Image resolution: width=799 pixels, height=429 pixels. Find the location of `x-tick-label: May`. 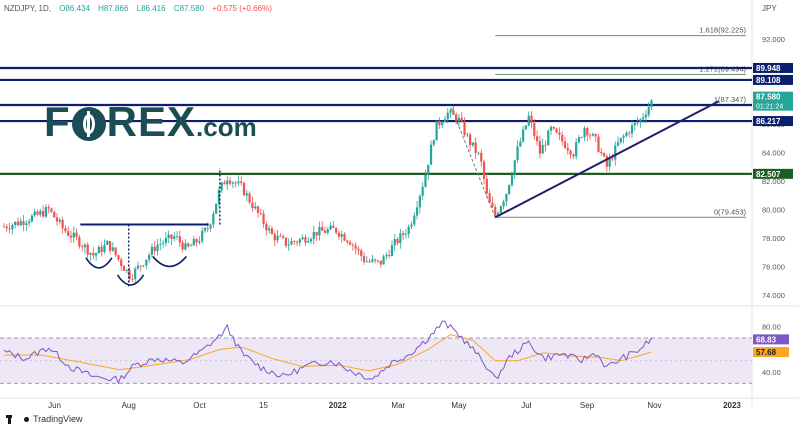

x-tick-label: May is located at coordinates (458, 405).